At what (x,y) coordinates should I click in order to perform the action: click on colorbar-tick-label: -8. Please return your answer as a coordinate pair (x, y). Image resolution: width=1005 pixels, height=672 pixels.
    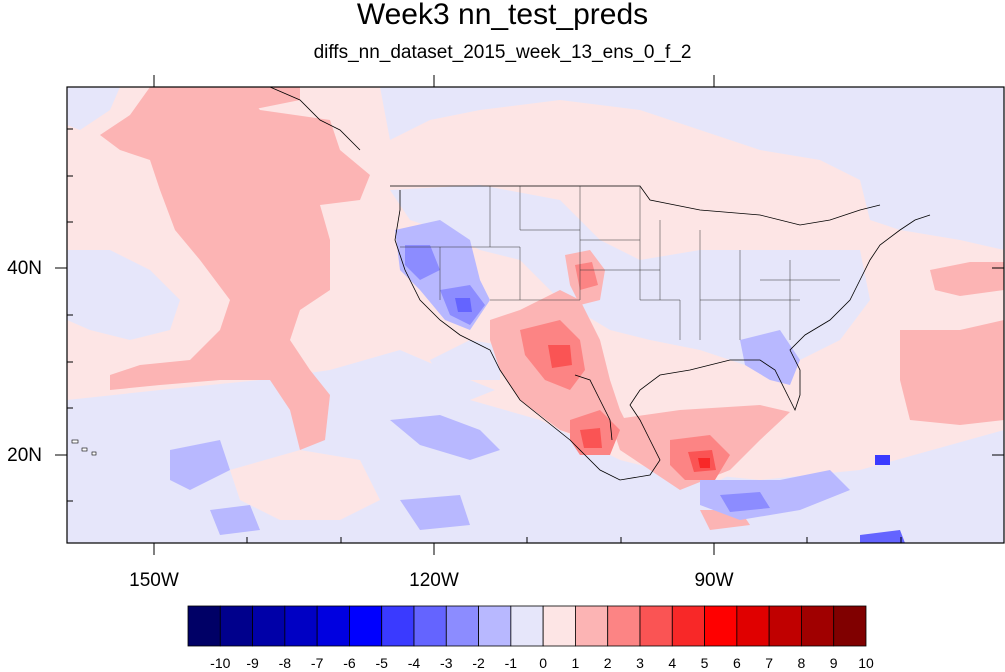
    Looking at the image, I should click on (285, 663).